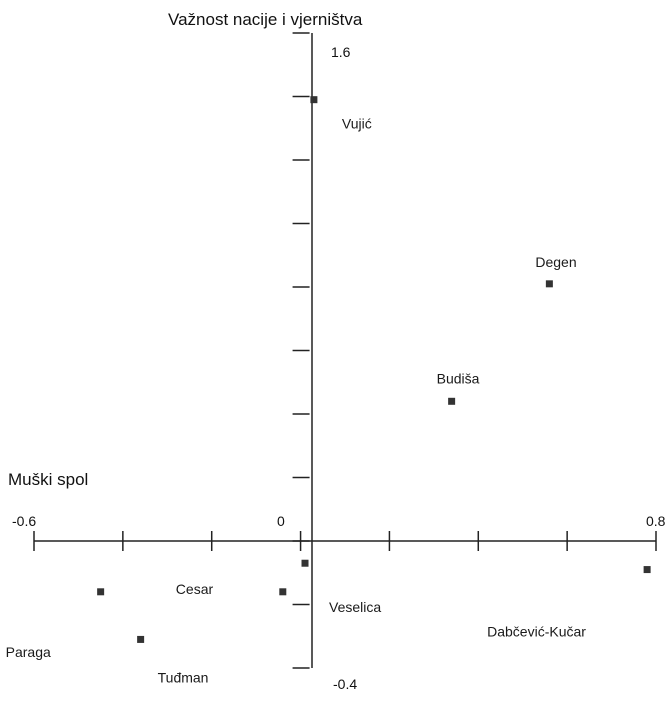  I want to click on point-label: Vujić, so click(357, 124).